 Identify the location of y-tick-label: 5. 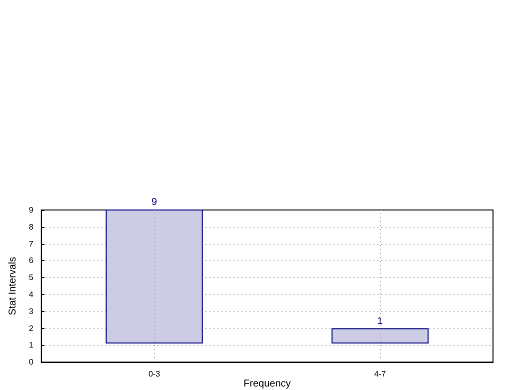
(31, 277).